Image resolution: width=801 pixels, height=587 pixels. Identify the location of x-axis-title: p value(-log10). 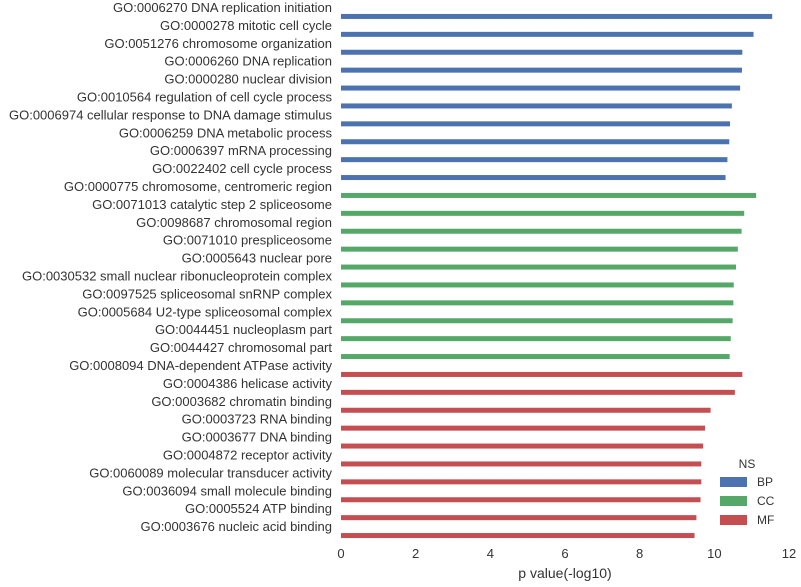
(564, 573).